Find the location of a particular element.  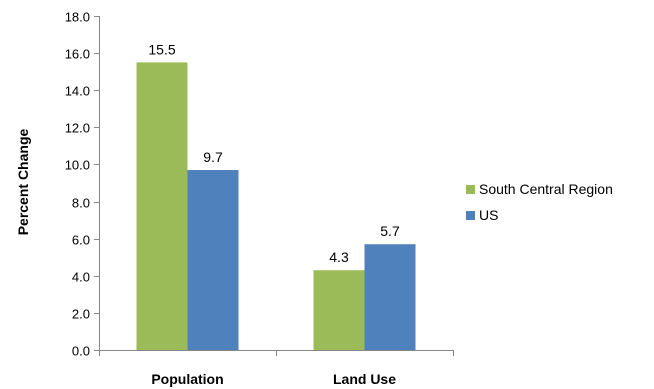

legend: South Central Region US is located at coordinates (539, 202).